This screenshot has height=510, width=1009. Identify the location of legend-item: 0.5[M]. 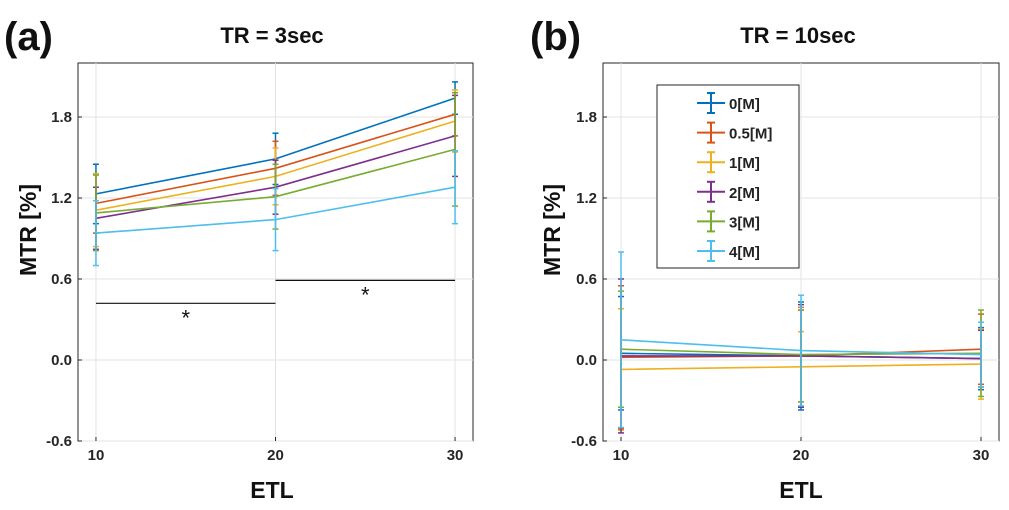
(734, 132).